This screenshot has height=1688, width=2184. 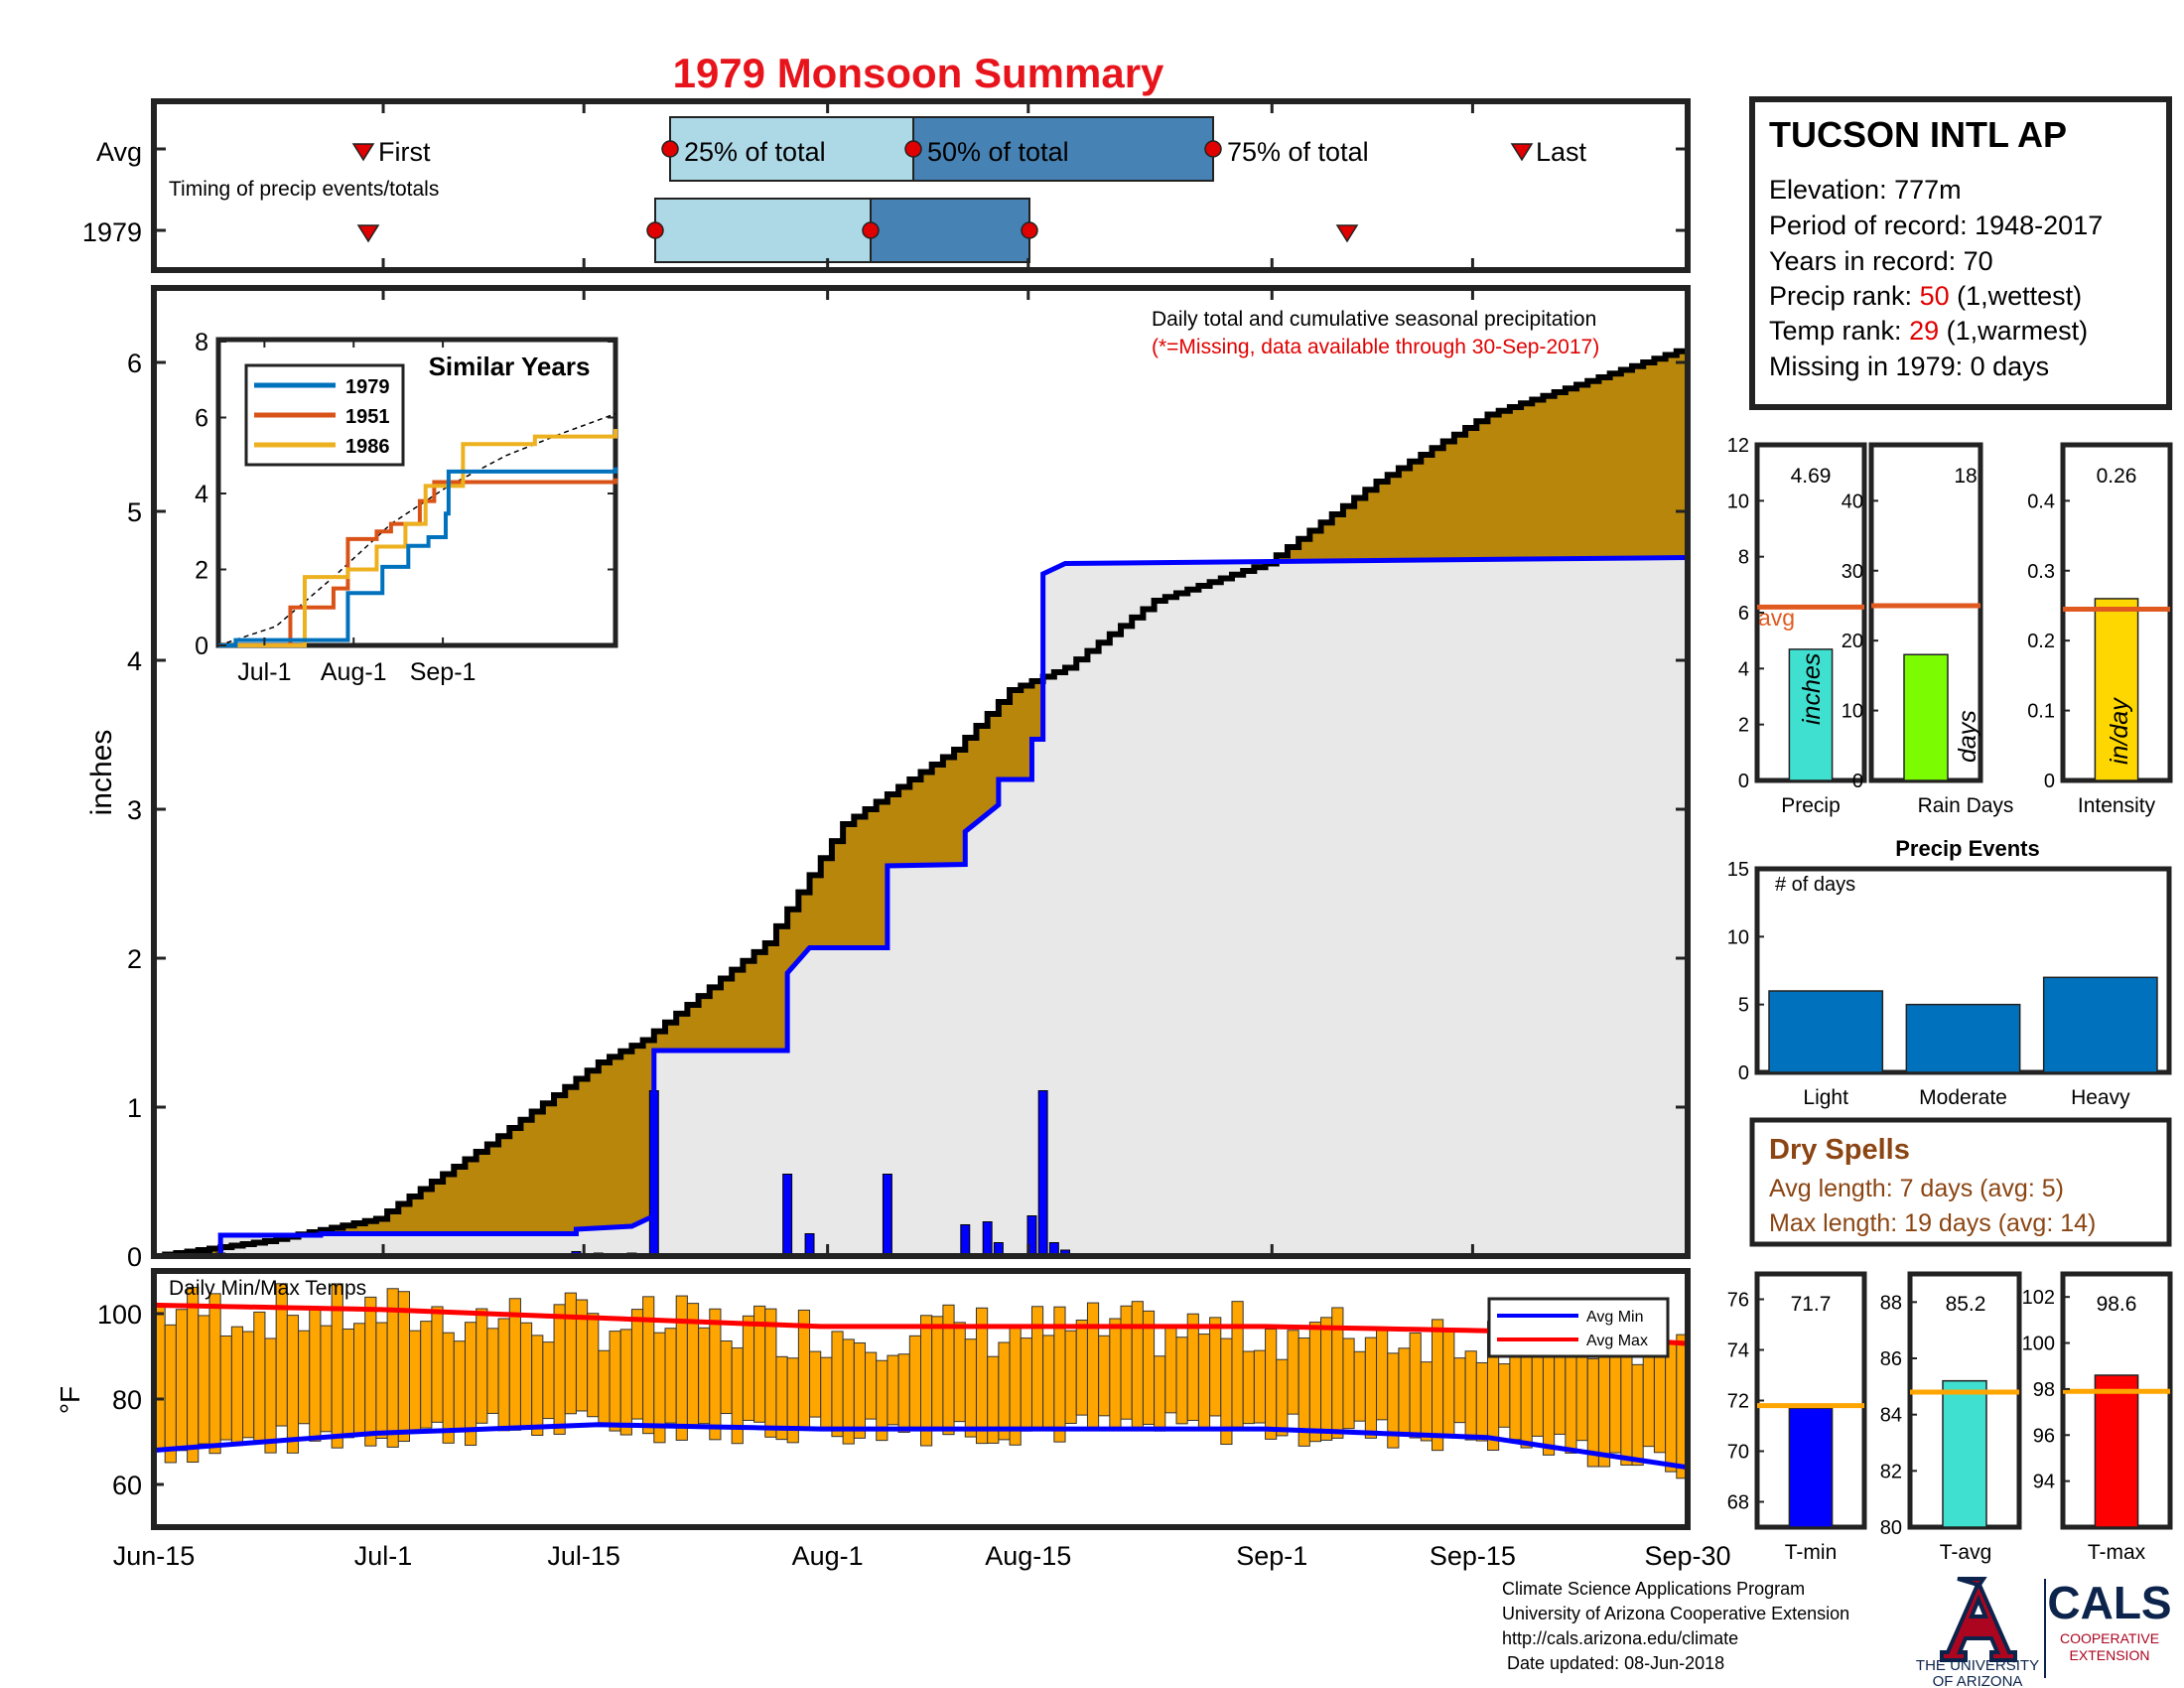 What do you see at coordinates (1620, 1638) in the screenshot?
I see `footer-line3: http://cals.arizona.edu/climate` at bounding box center [1620, 1638].